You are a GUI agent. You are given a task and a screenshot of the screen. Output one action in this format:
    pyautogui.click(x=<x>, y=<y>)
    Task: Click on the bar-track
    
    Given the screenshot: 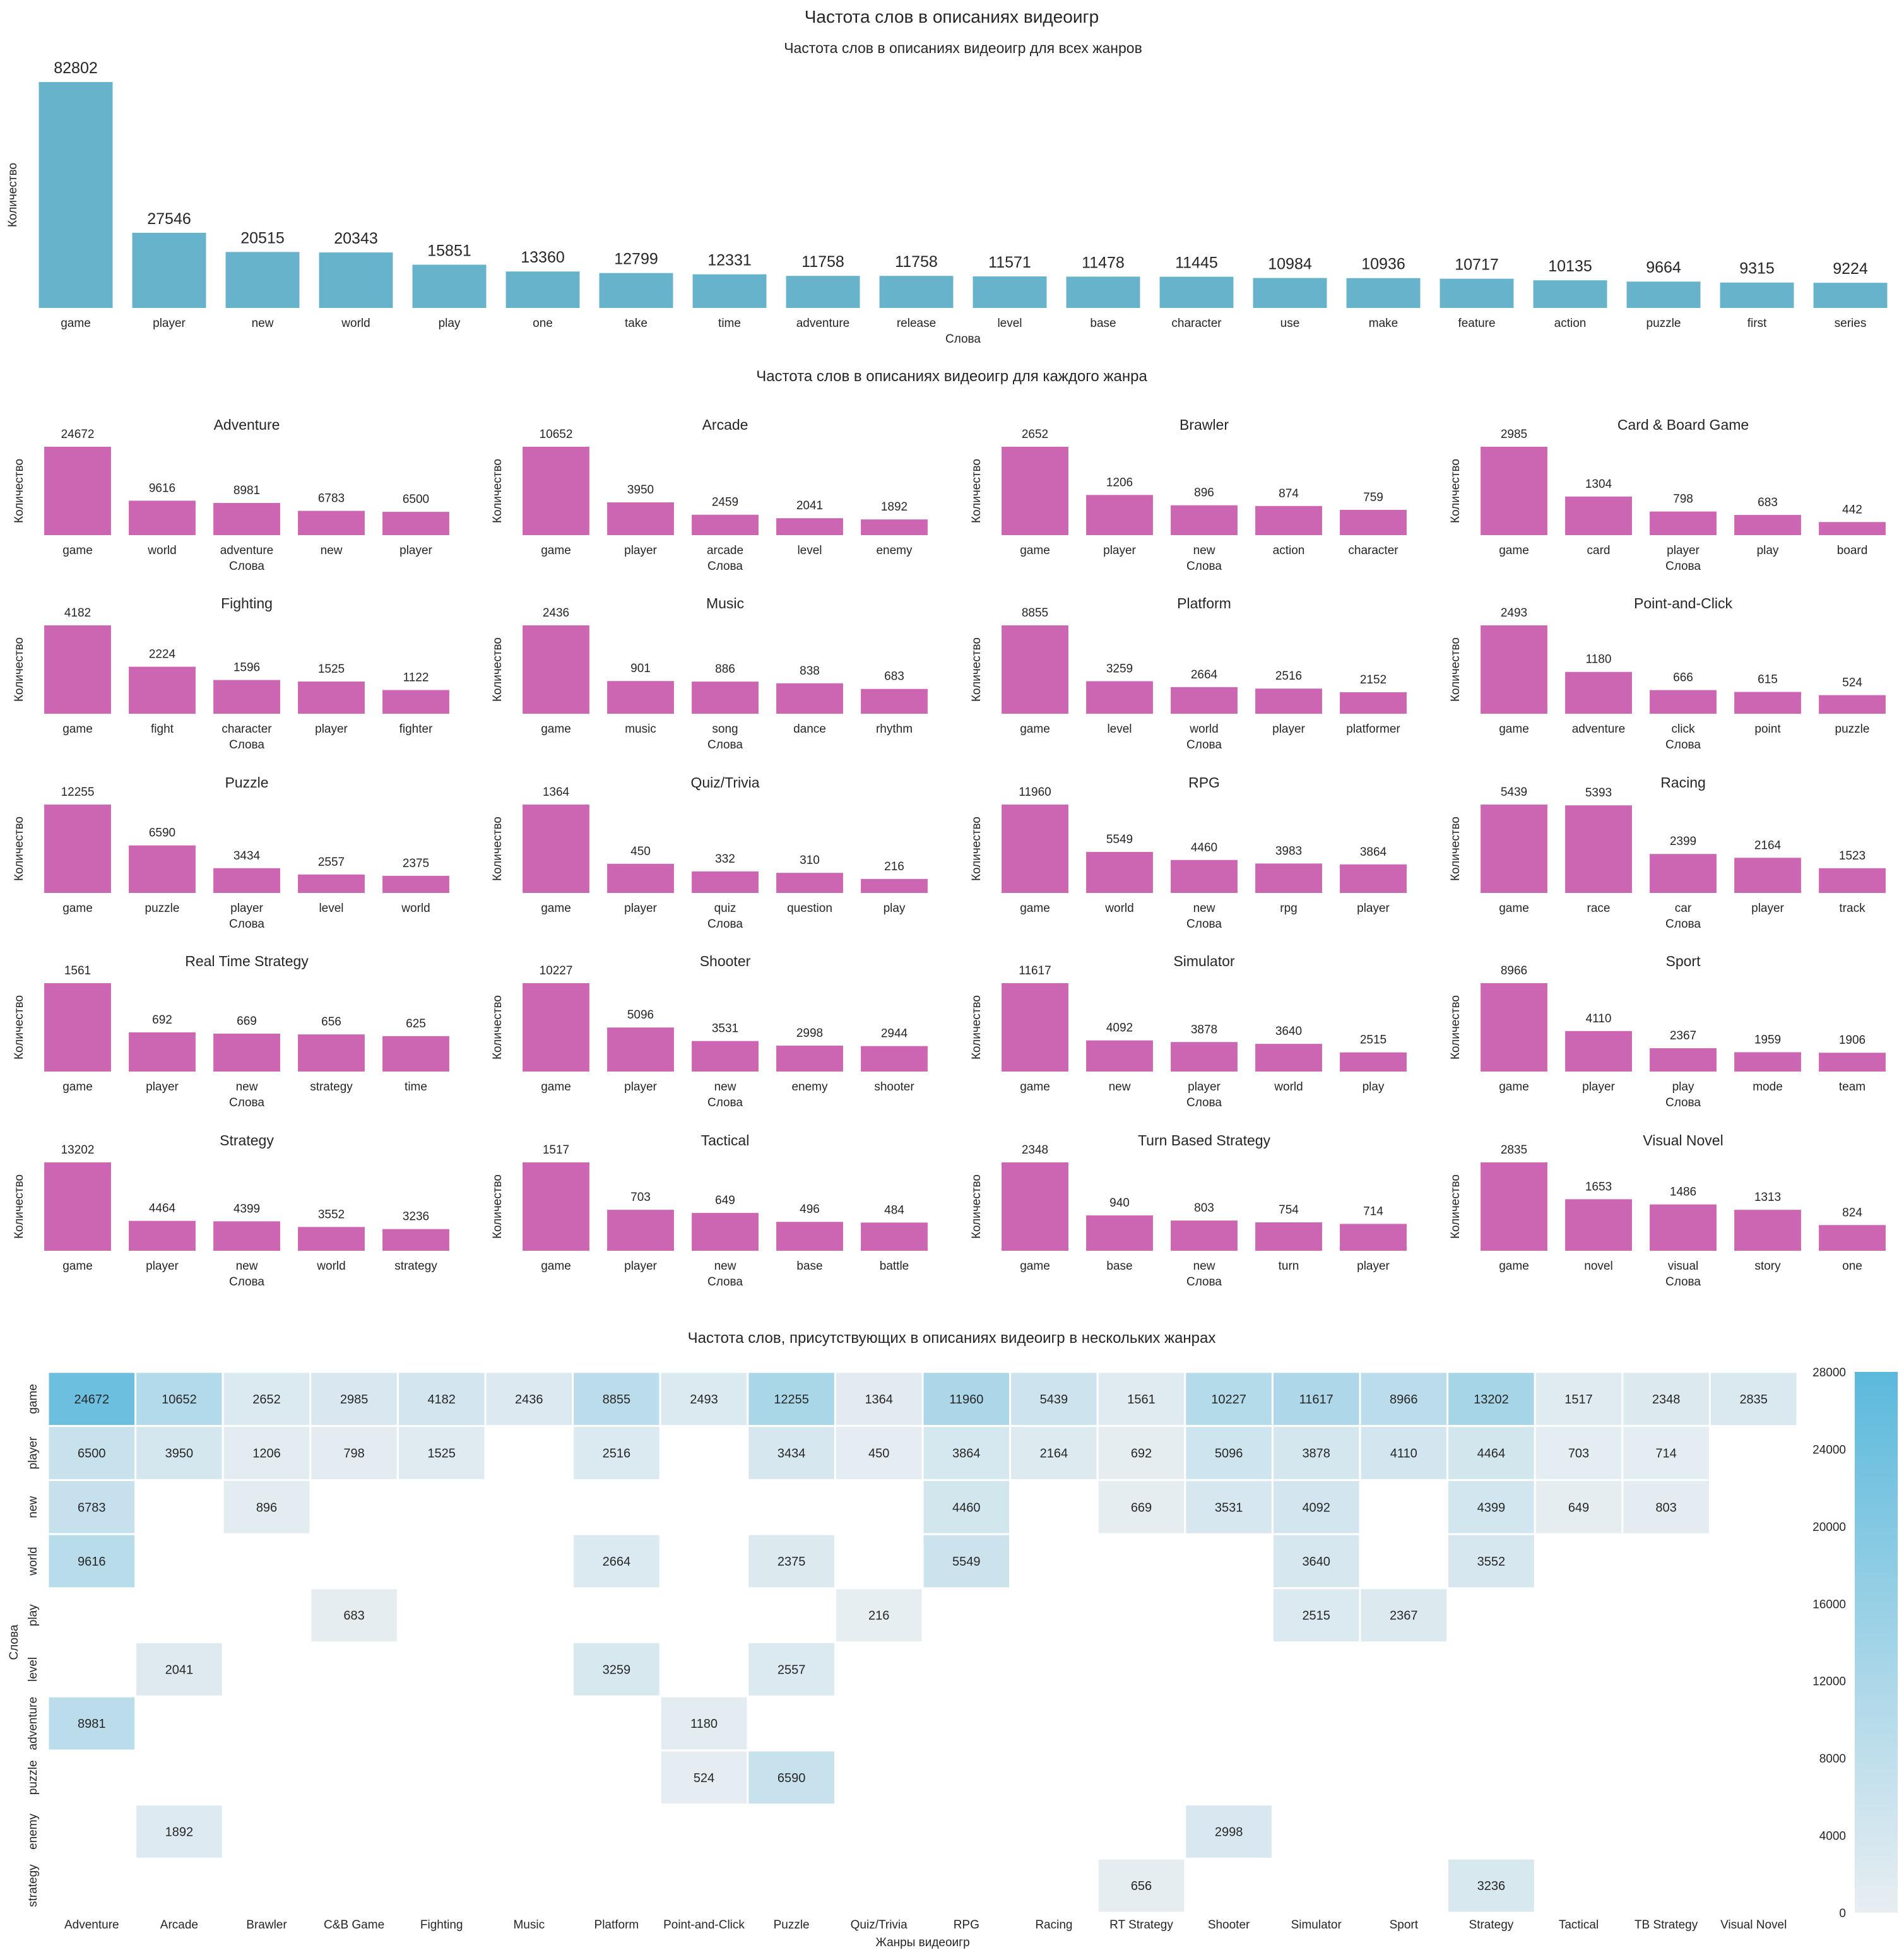 What is the action you would take?
    pyautogui.click(x=1852, y=881)
    